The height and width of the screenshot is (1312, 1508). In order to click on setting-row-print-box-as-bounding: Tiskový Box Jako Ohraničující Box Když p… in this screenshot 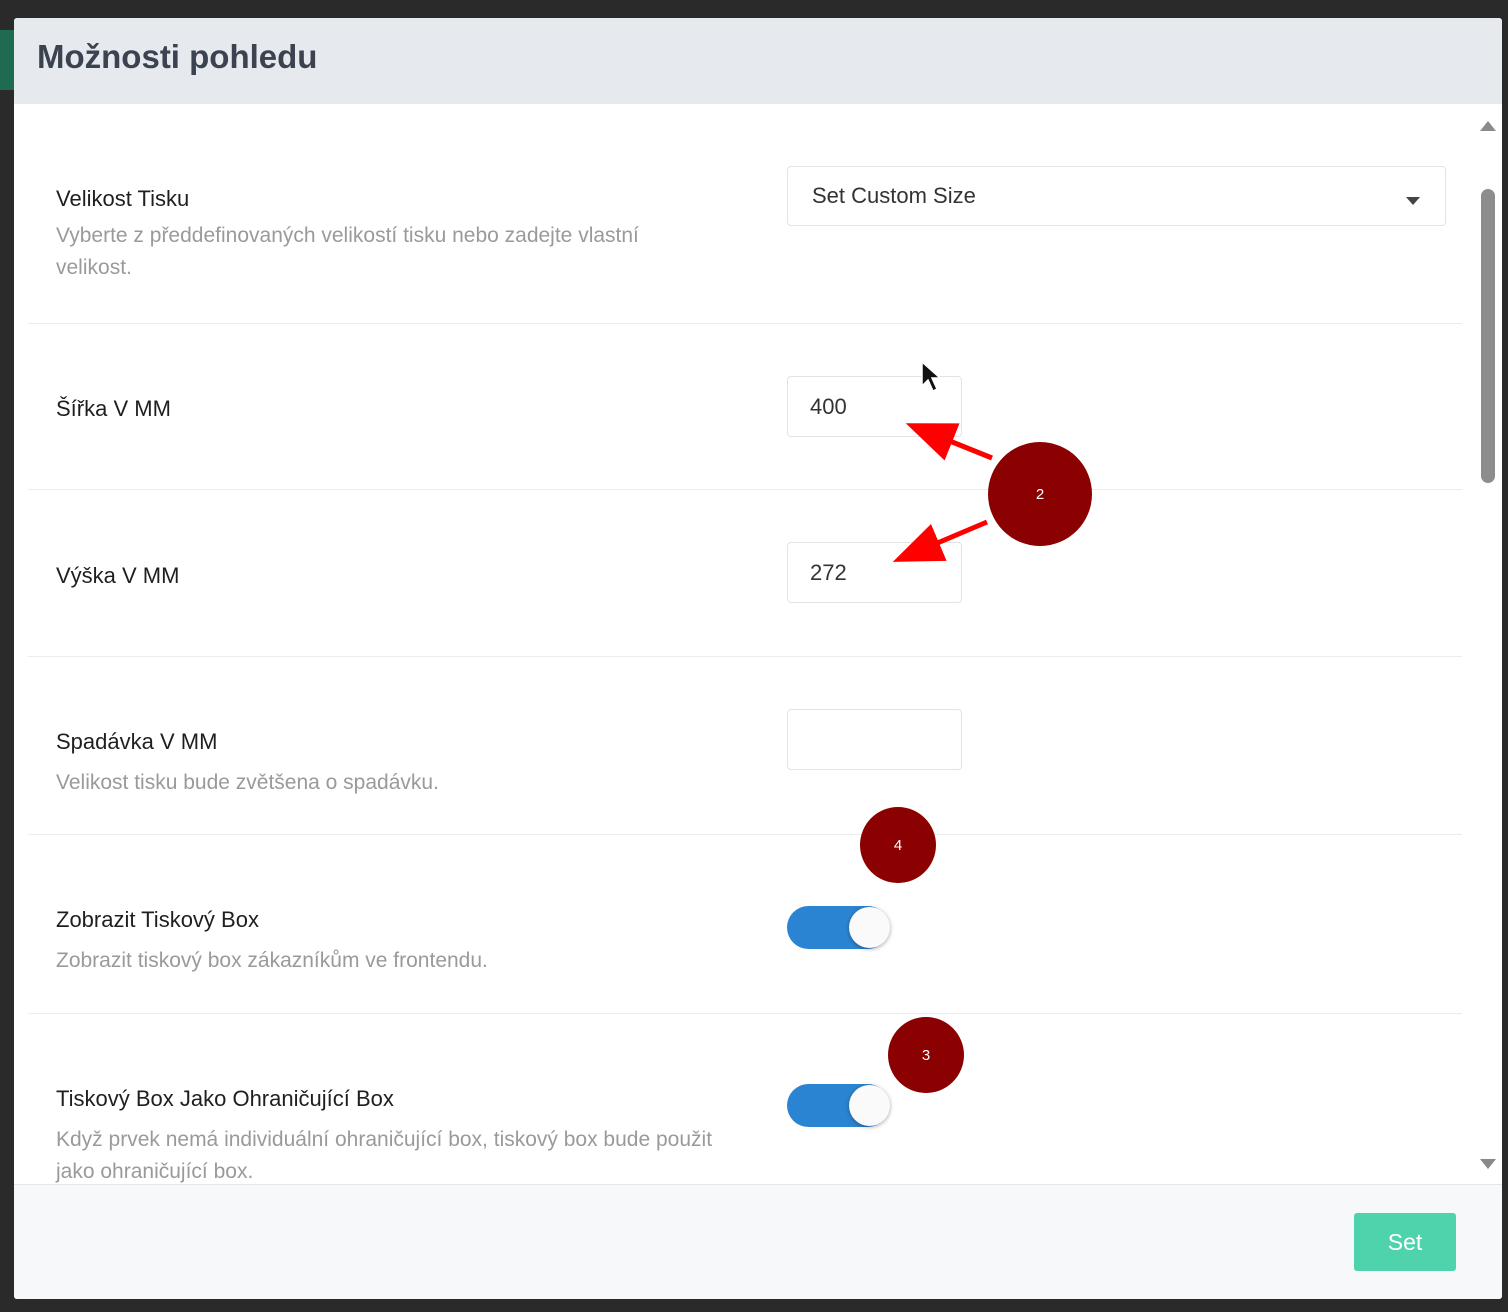, I will do `click(745, 1099)`.